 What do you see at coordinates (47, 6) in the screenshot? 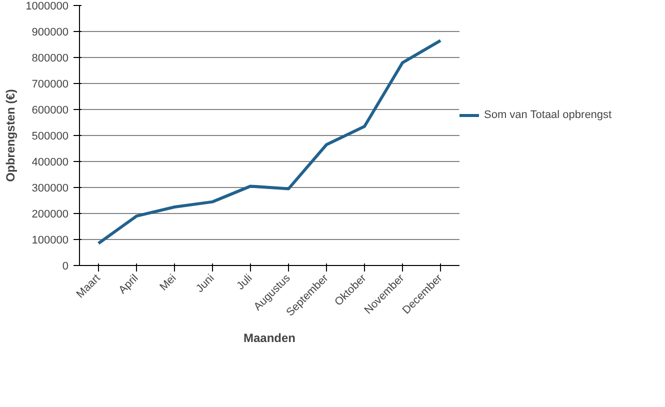
I see `y-tick-label: 1000000` at bounding box center [47, 6].